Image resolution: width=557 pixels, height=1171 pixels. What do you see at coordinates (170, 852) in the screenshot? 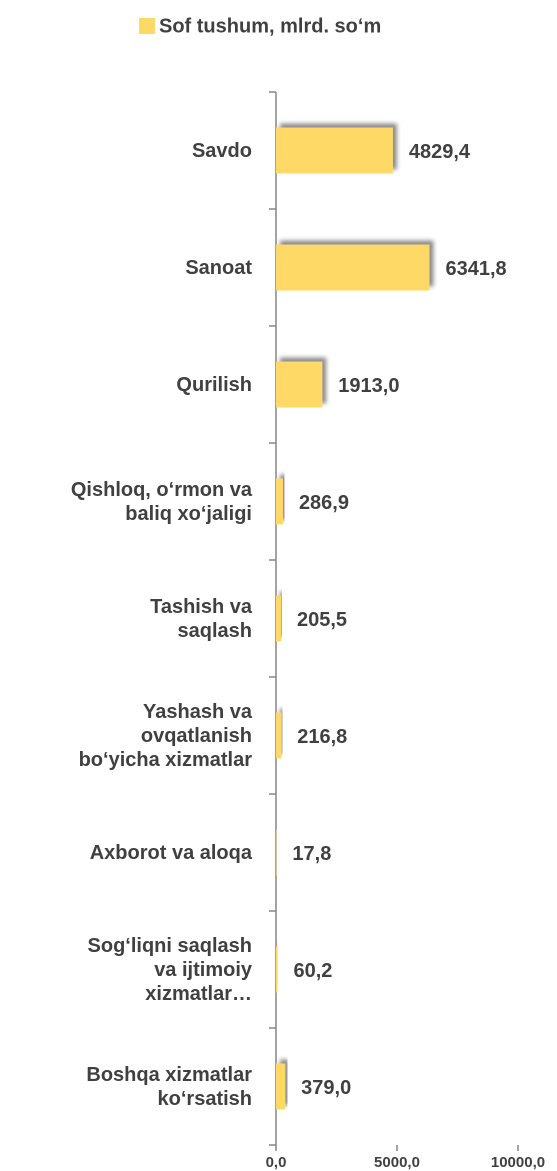
I see `category-label: Axborot va aloqa` at bounding box center [170, 852].